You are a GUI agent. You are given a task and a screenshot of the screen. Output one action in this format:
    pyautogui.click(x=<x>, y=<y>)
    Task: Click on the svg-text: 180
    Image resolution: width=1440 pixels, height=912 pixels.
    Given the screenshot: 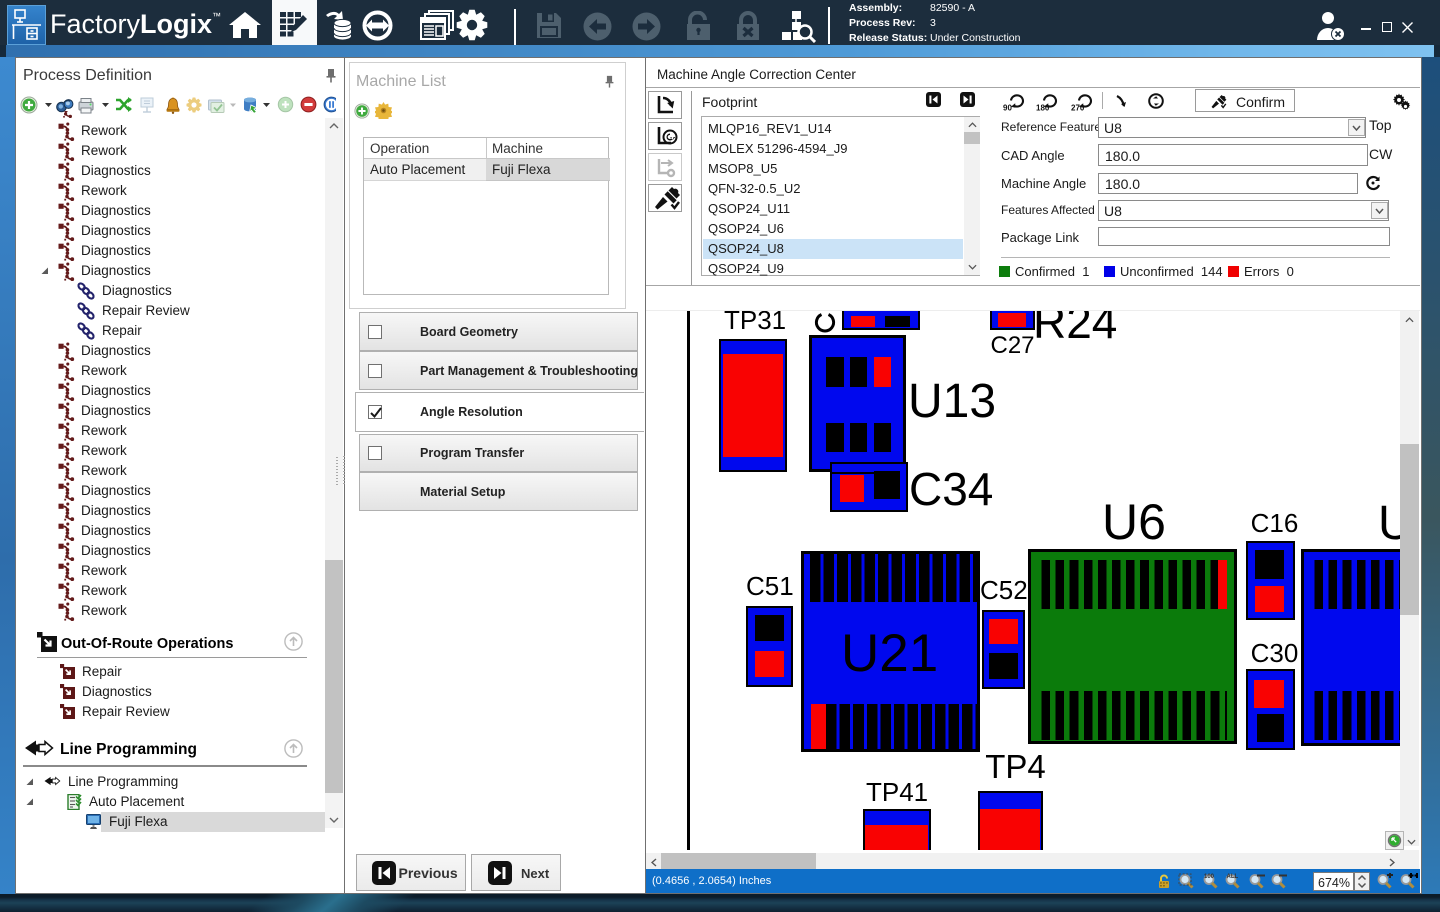 What is the action you would take?
    pyautogui.click(x=1043, y=108)
    